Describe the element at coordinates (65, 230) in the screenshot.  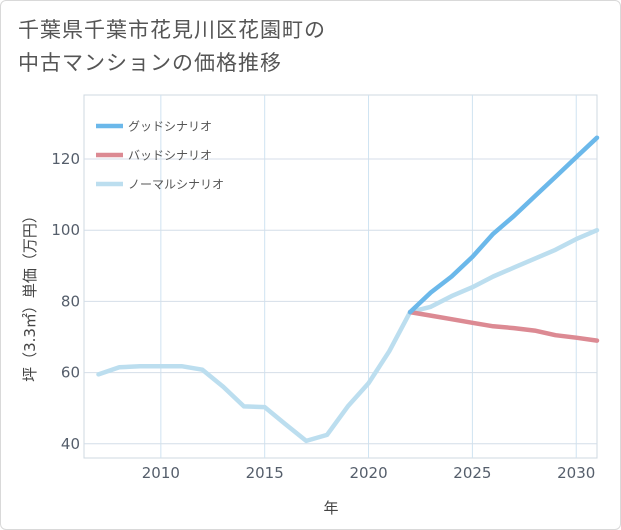
I see `y-tick-label: 100` at that location.